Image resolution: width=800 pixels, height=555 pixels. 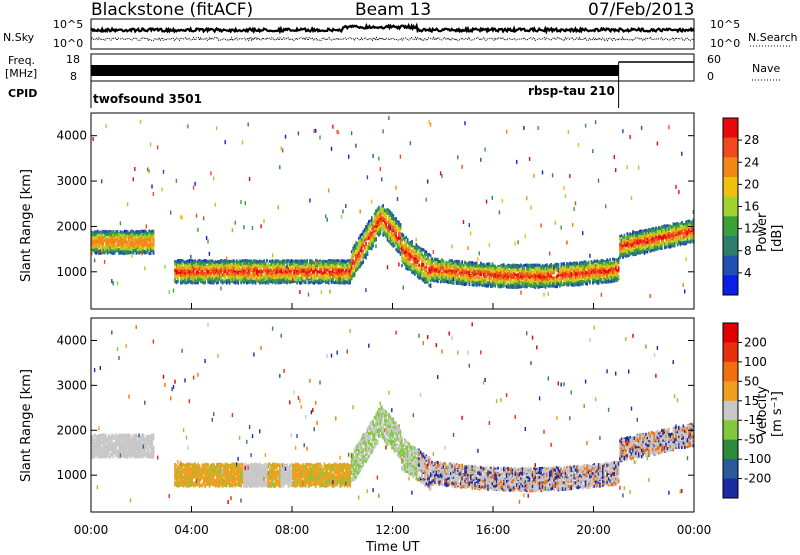 I want to click on x-tick-label: 04:00, so click(x=191, y=530).